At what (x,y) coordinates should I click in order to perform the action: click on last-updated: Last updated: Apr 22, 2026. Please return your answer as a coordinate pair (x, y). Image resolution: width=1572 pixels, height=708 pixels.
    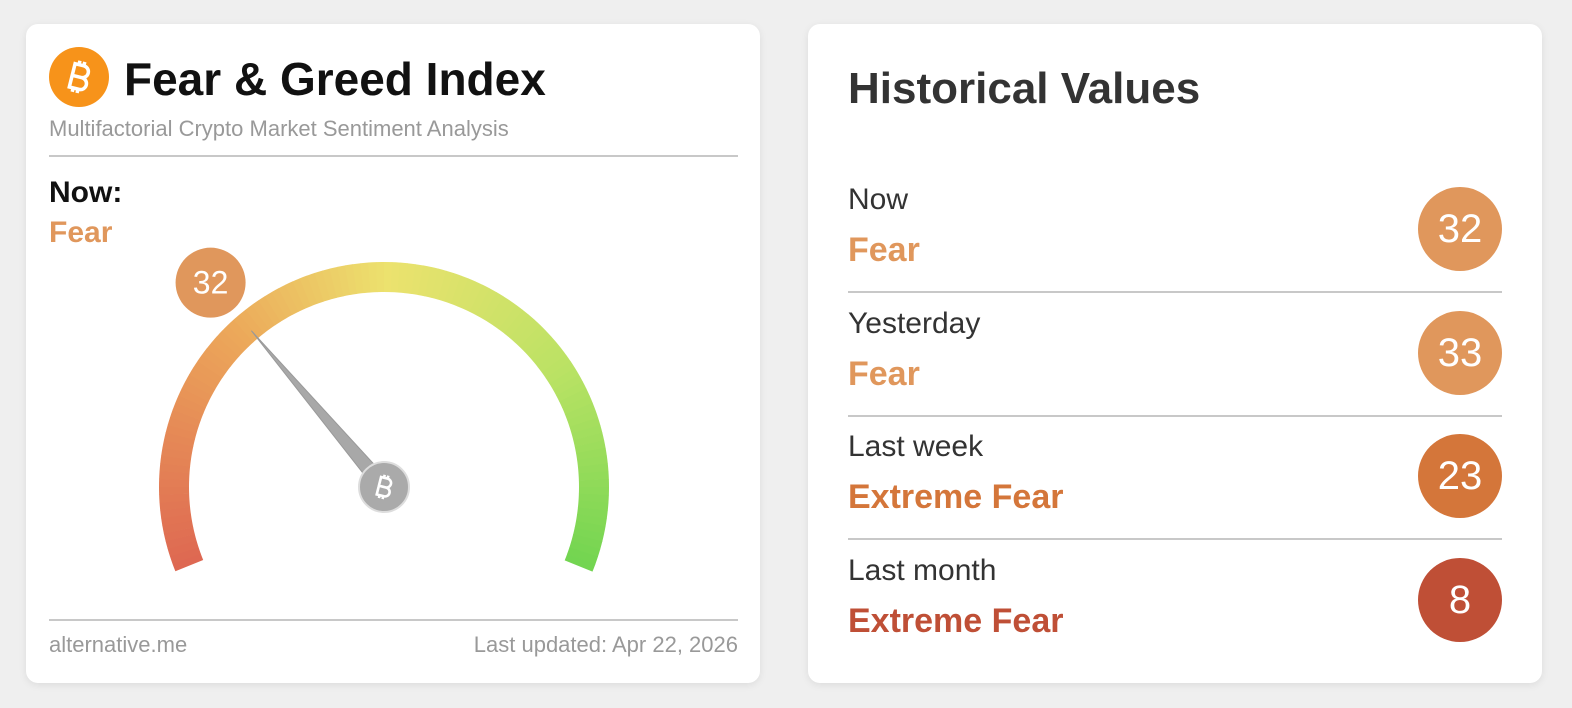
    Looking at the image, I should click on (605, 644).